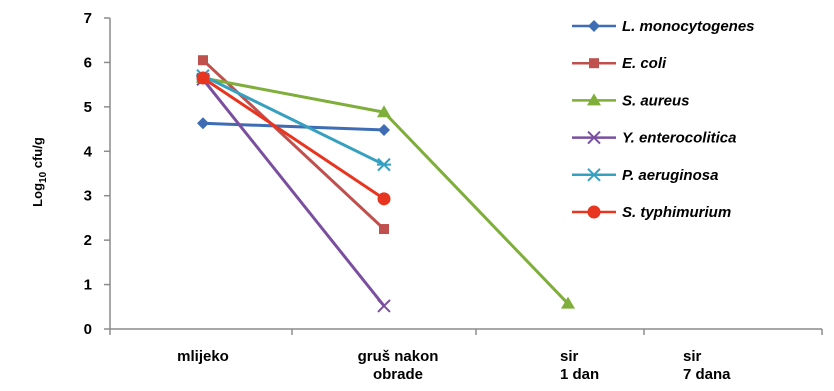 This screenshot has width=834, height=391. Describe the element at coordinates (88, 285) in the screenshot. I see `y-tick-label: 1` at that location.